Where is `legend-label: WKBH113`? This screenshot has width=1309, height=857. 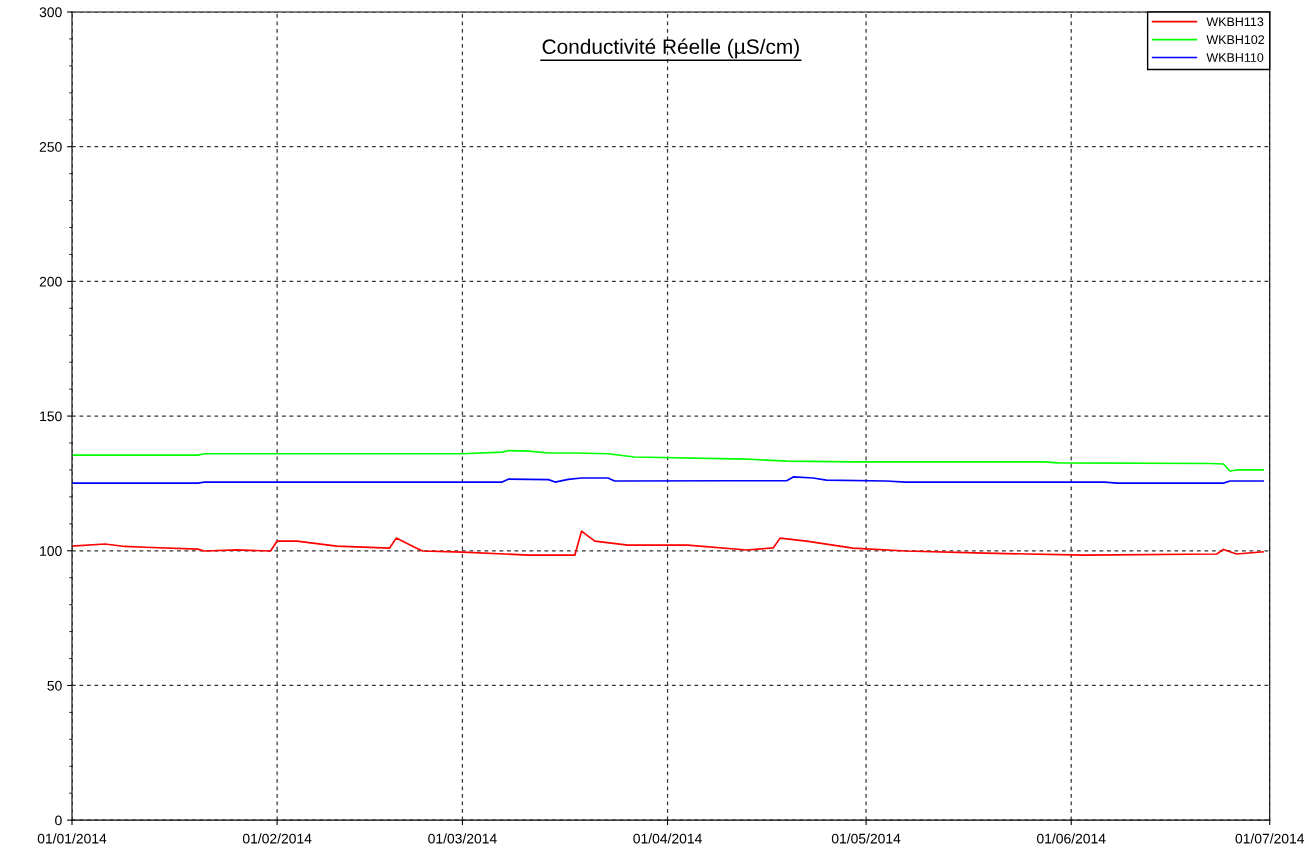 legend-label: WKBH113 is located at coordinates (1235, 22).